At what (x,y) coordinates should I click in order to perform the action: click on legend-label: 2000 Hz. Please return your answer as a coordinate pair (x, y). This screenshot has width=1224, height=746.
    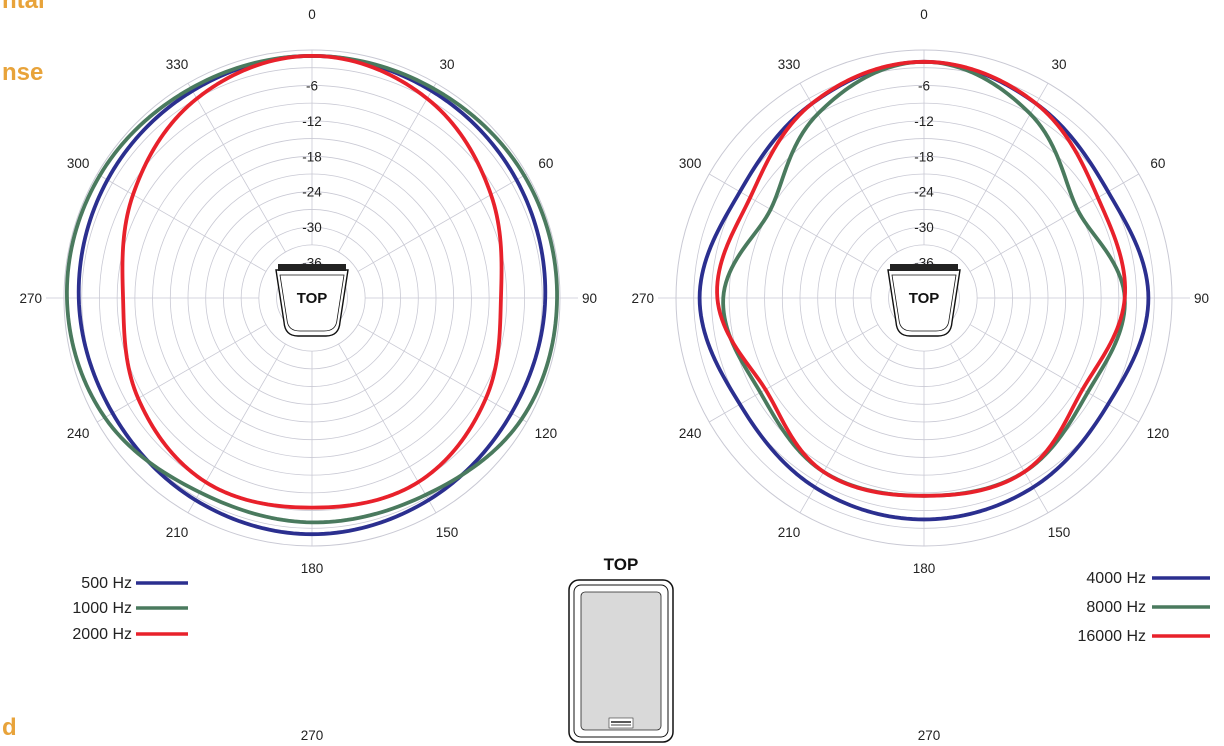
    Looking at the image, I should click on (102, 634).